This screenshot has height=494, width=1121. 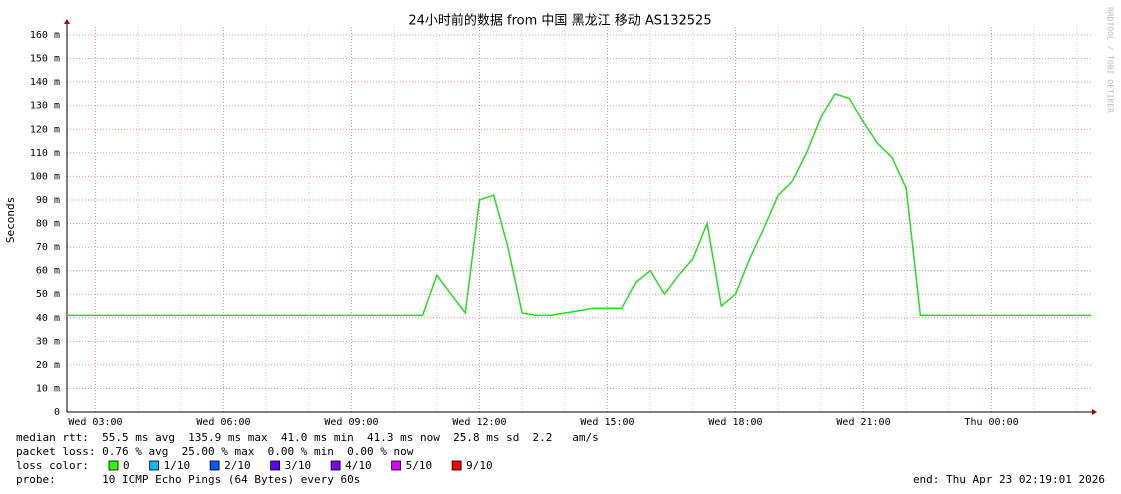 What do you see at coordinates (52, 465) in the screenshot?
I see `loss-color-label: loss color:` at bounding box center [52, 465].